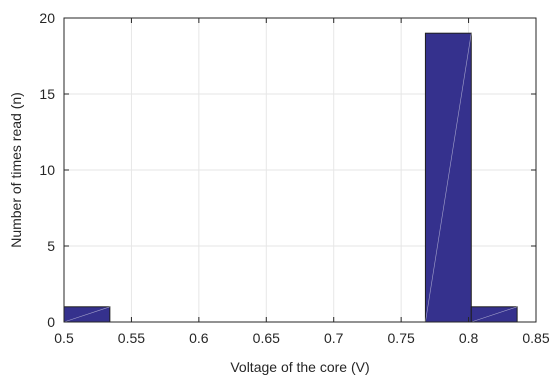 Image resolution: width=558 pixels, height=388 pixels. What do you see at coordinates (199, 338) in the screenshot?
I see `x-tick-label-2: 0.6` at bounding box center [199, 338].